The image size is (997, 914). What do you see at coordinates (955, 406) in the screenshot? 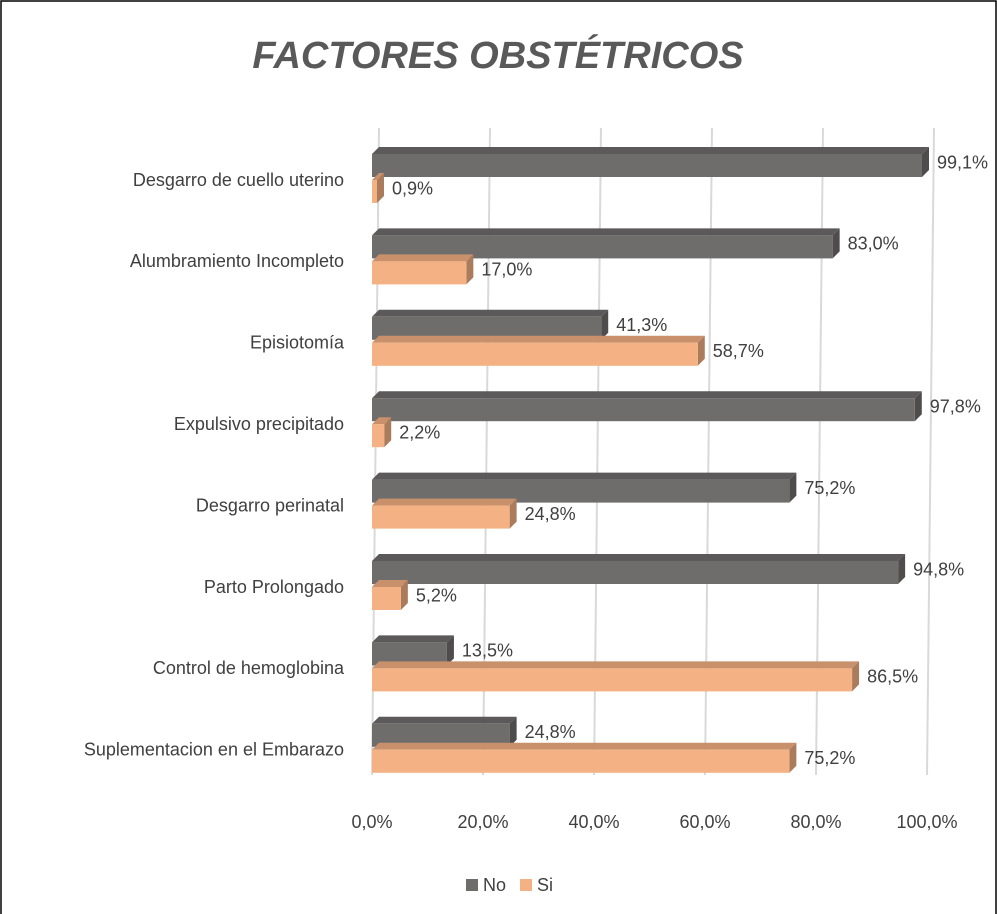
I see `value-label: 97,8%` at bounding box center [955, 406].